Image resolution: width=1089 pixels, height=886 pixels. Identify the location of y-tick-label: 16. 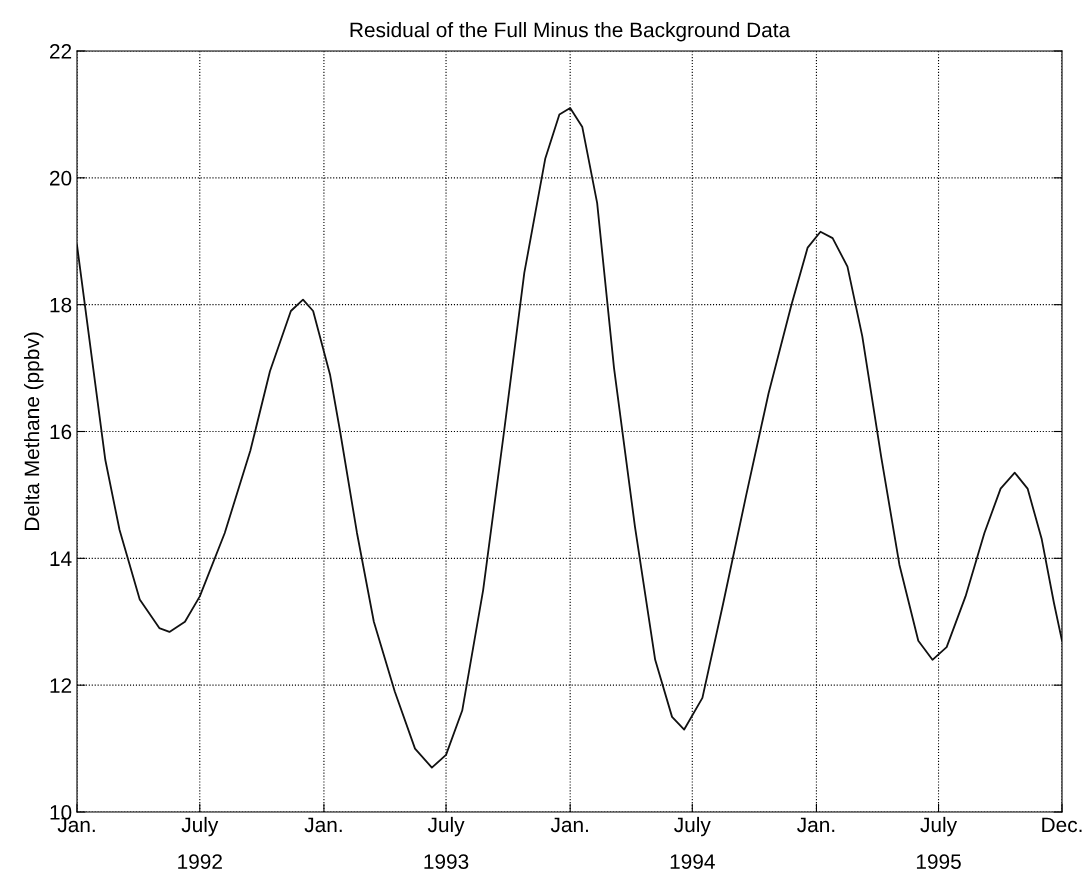
(61, 432).